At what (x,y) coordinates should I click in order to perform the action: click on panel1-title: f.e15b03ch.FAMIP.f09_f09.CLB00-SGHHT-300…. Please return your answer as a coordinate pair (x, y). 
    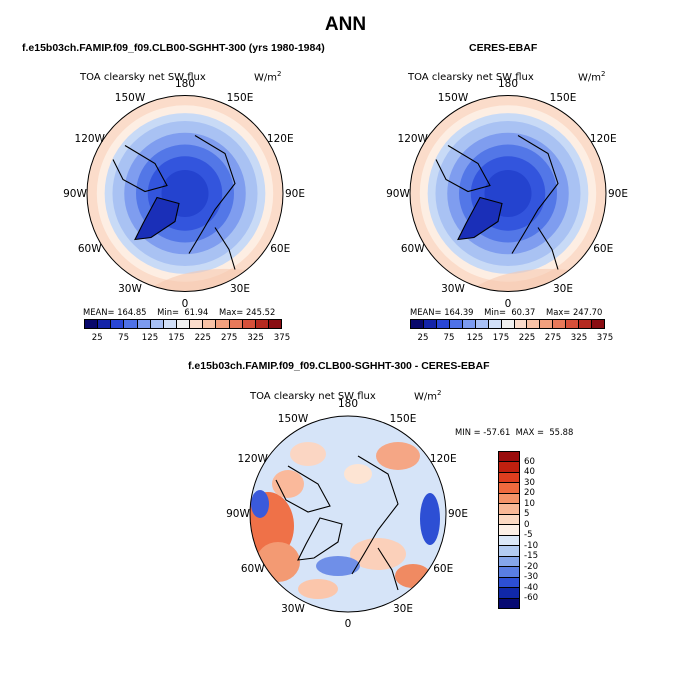
    Looking at the image, I should click on (173, 48).